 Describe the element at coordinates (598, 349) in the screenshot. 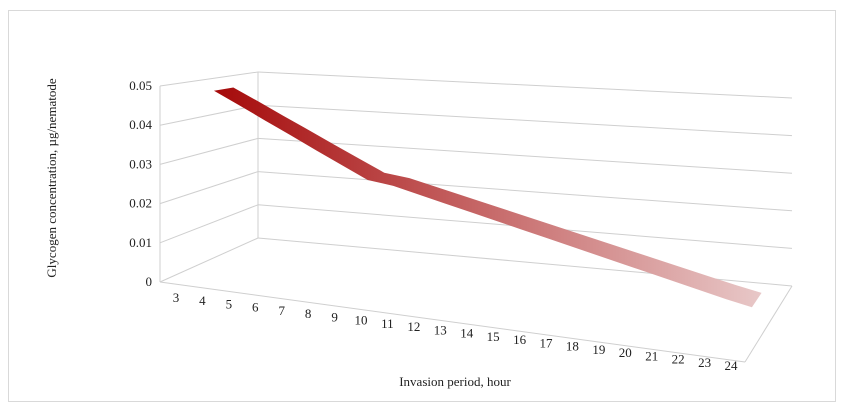

I see `x-tick-label: 19` at that location.